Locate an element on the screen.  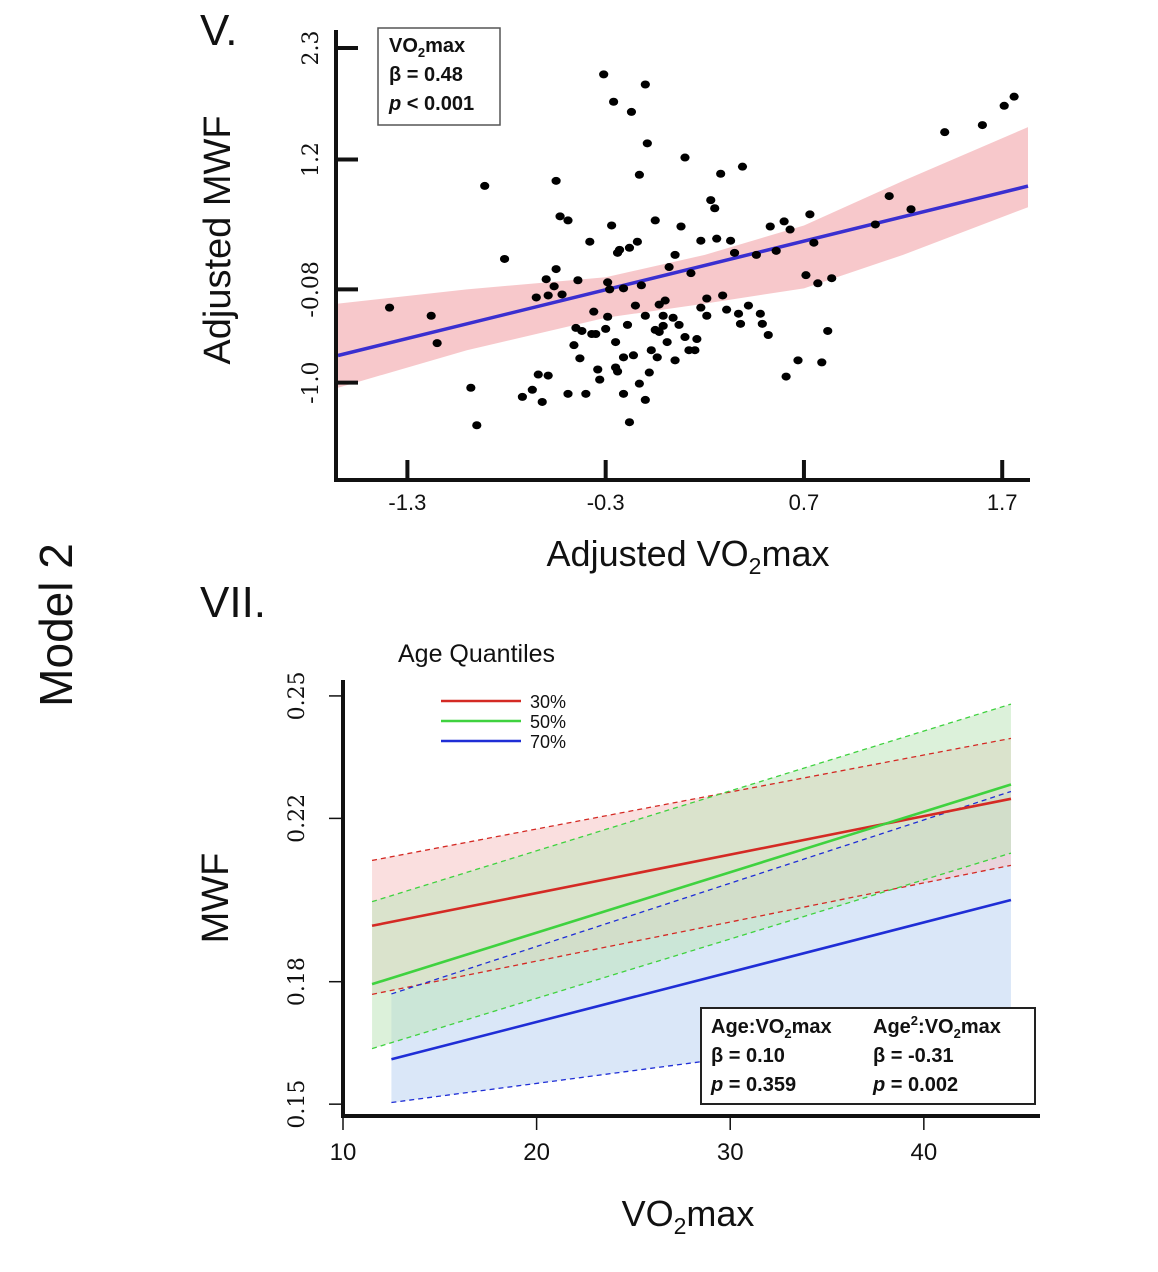
mean-line-70pct is located at coordinates (701, 979).